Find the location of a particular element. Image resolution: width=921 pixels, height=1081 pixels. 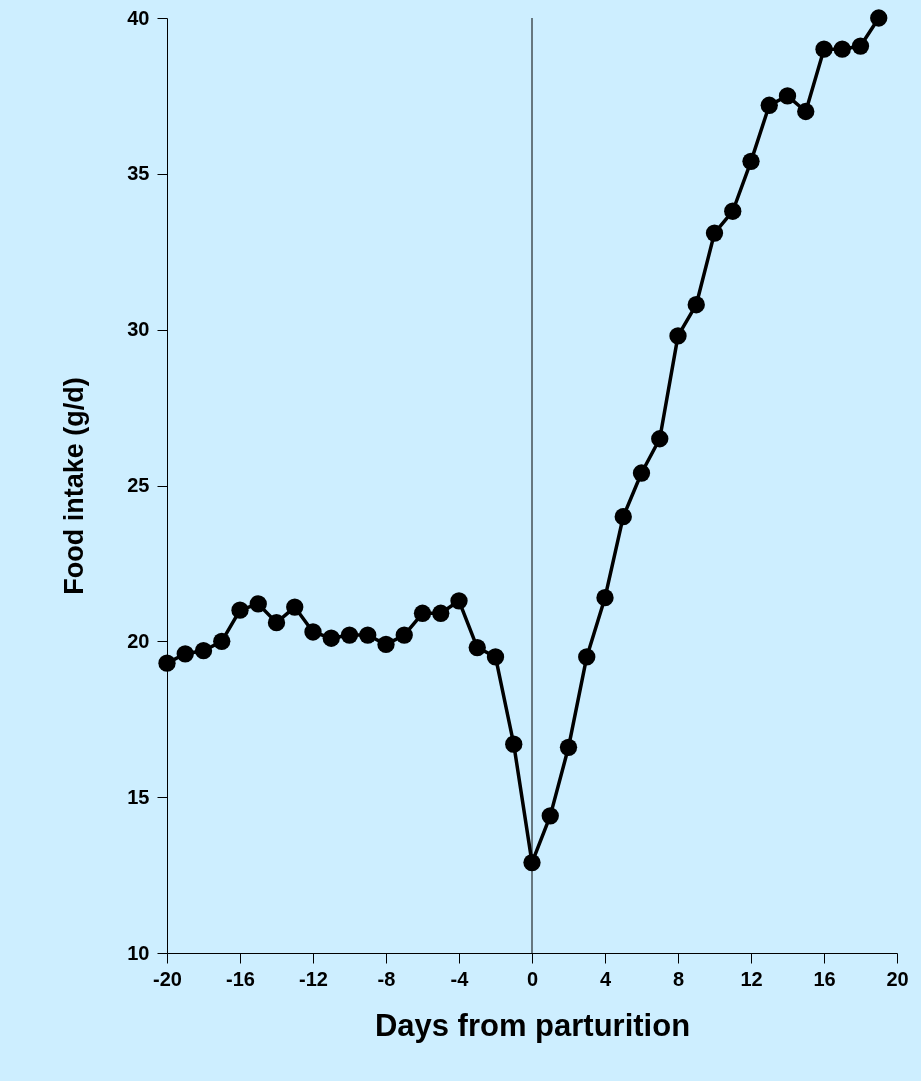

y-tick-label: 30 is located at coordinates (138, 329).